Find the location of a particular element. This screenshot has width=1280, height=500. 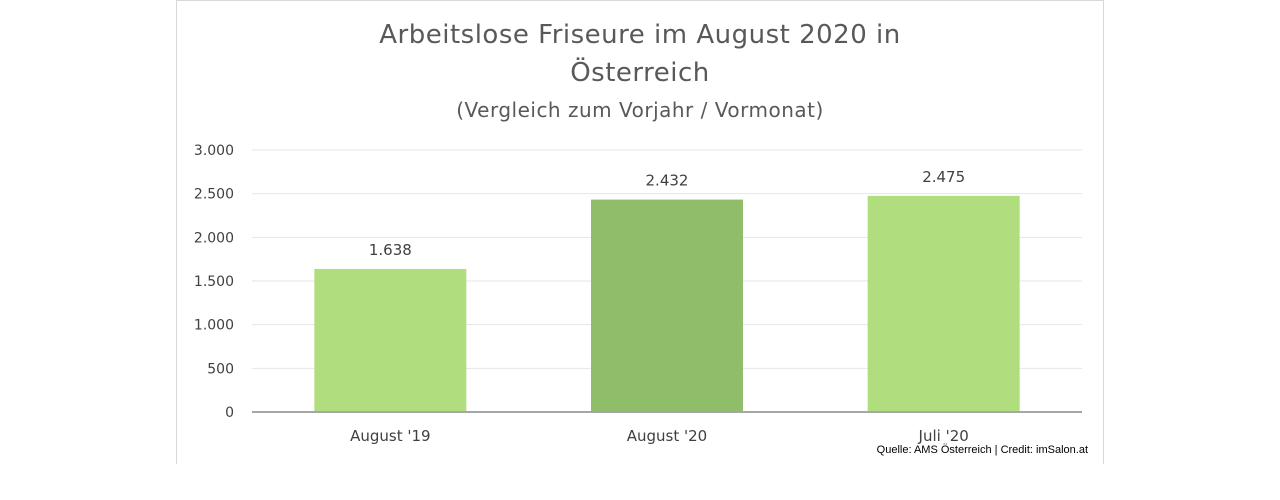

y-tick-label: 2.500 is located at coordinates (214, 195).